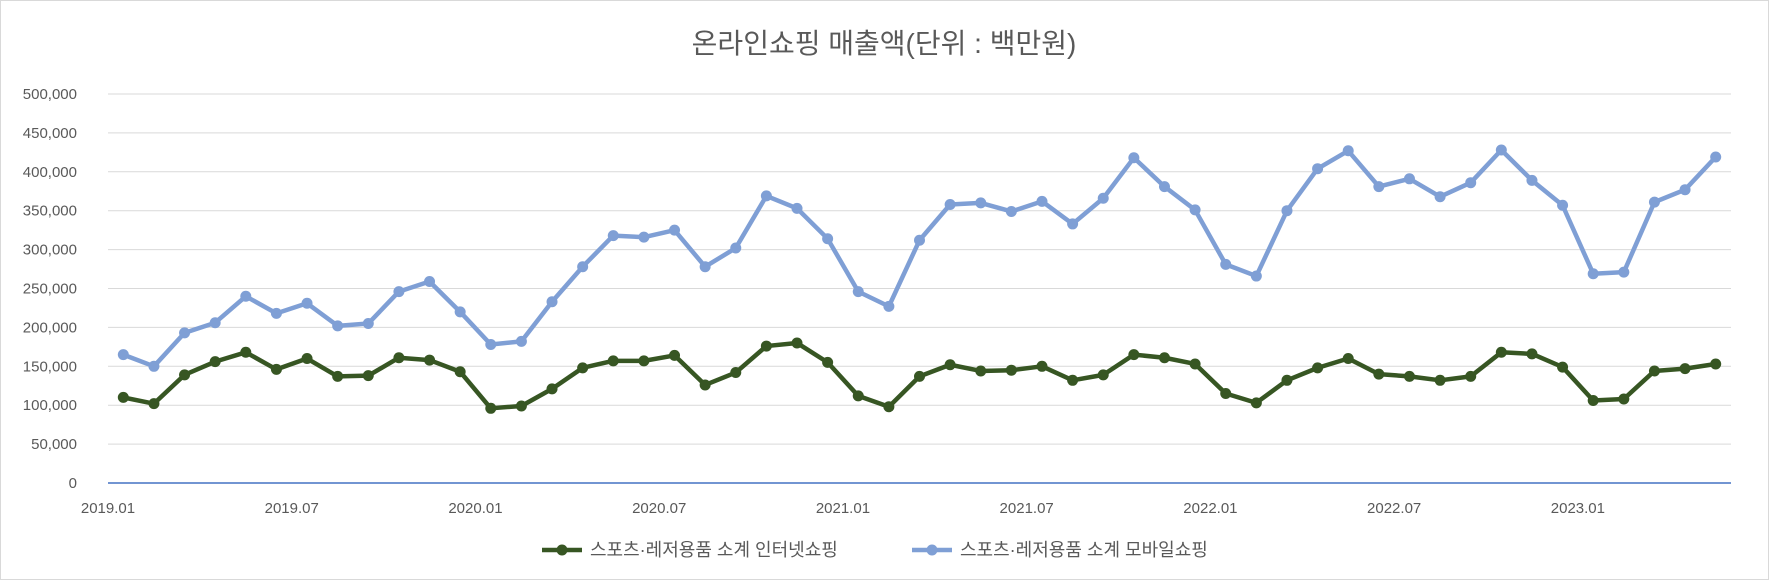  What do you see at coordinates (884, 43) in the screenshot?
I see `chart-title: 온라인쇼핑 매출액(단위 : 백만원)` at bounding box center [884, 43].